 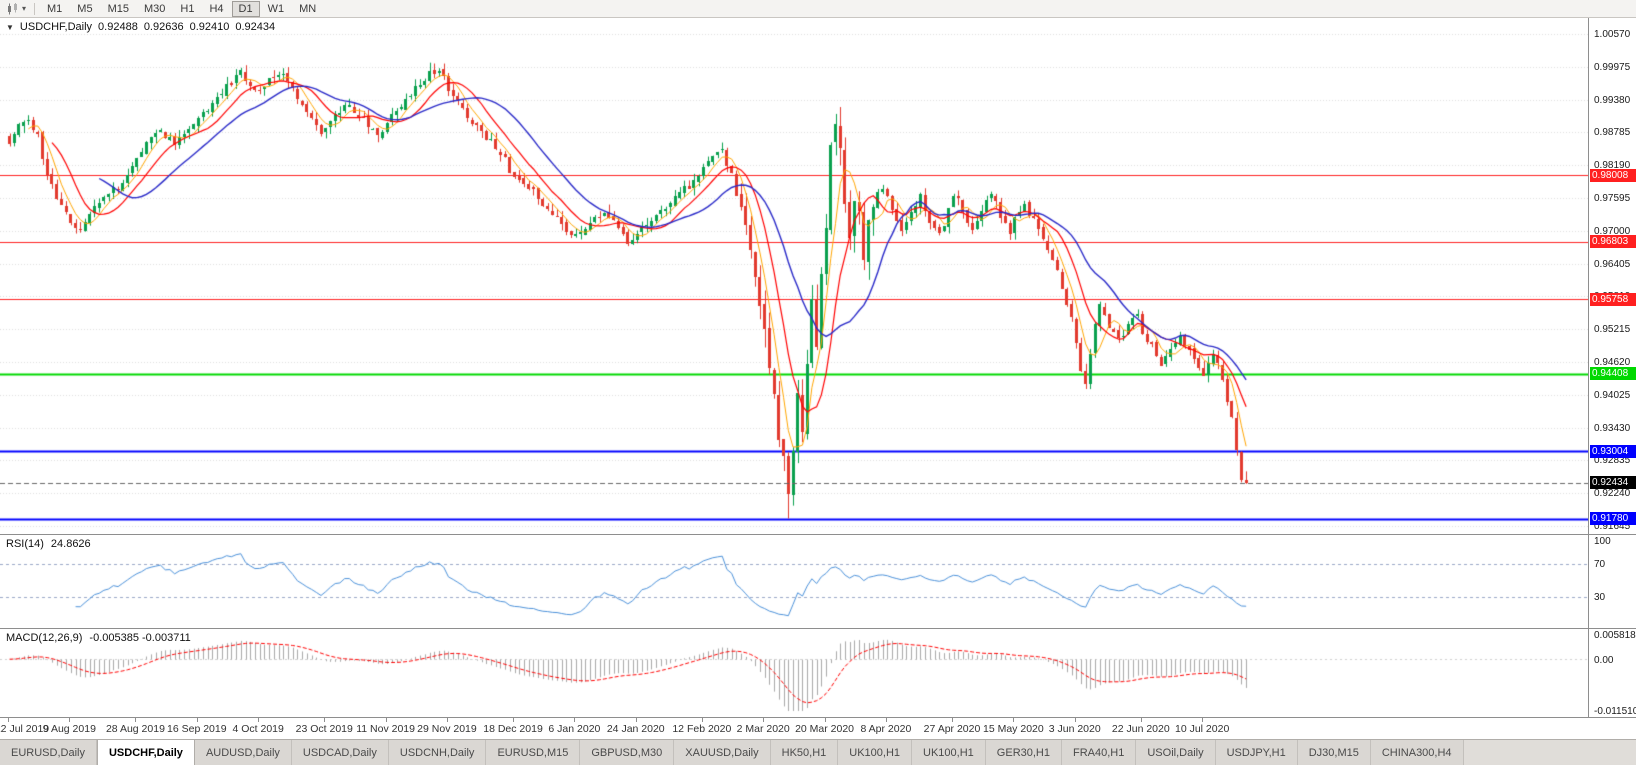 I want to click on timeframe-buttons: M1 M5 M15 M30 H1 H4 D1 W1 MN, so click(x=181, y=8).